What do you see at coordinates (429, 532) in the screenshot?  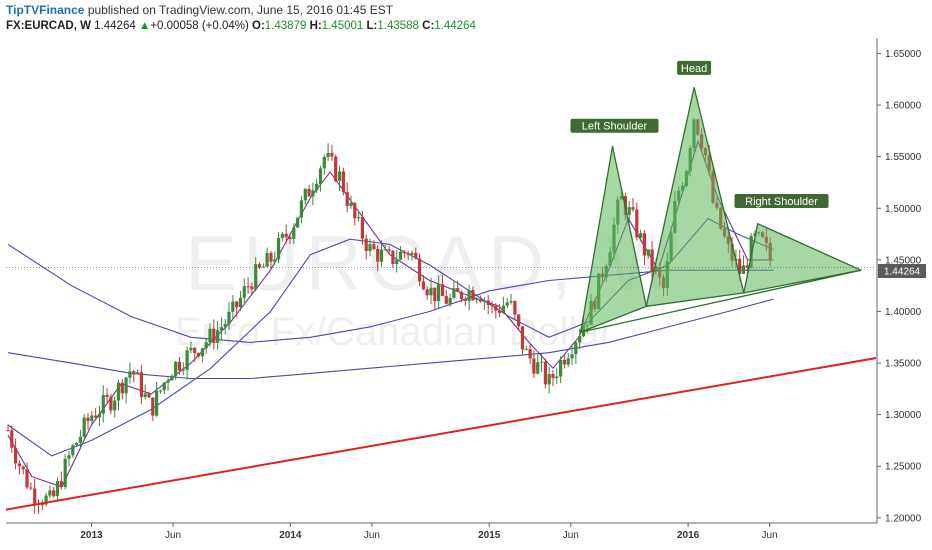 I see `x-axis: 2013 Jun 2014 Jun 2015 Jun 2016 Jun` at bounding box center [429, 532].